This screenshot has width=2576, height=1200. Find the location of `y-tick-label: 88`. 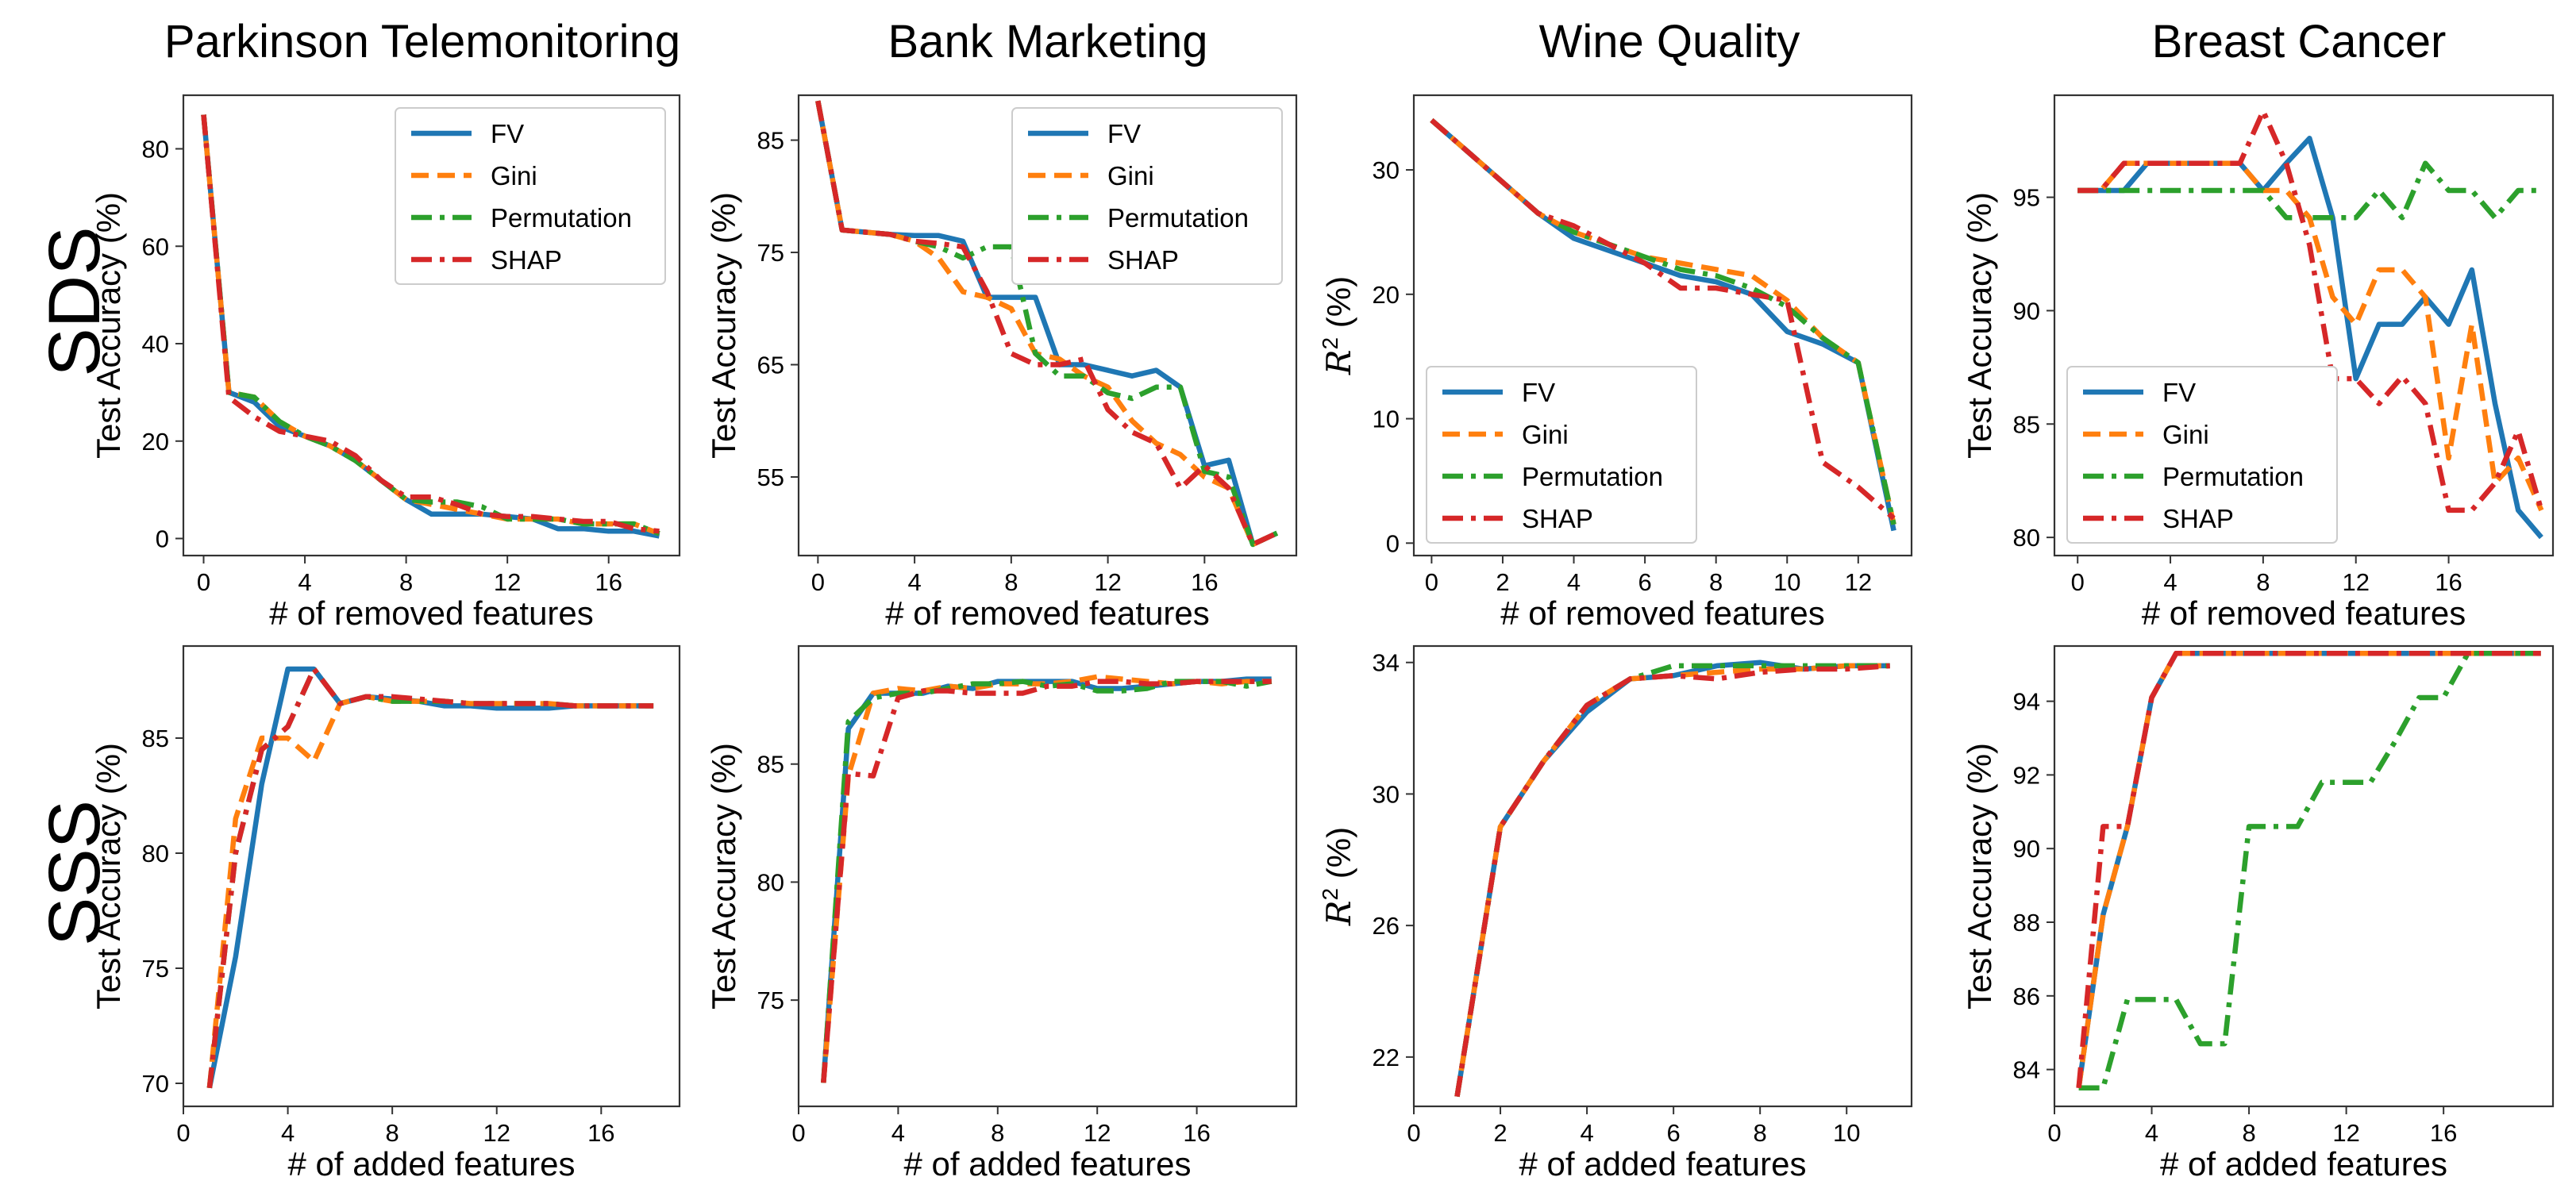

y-tick-label: 88 is located at coordinates (2026, 923).